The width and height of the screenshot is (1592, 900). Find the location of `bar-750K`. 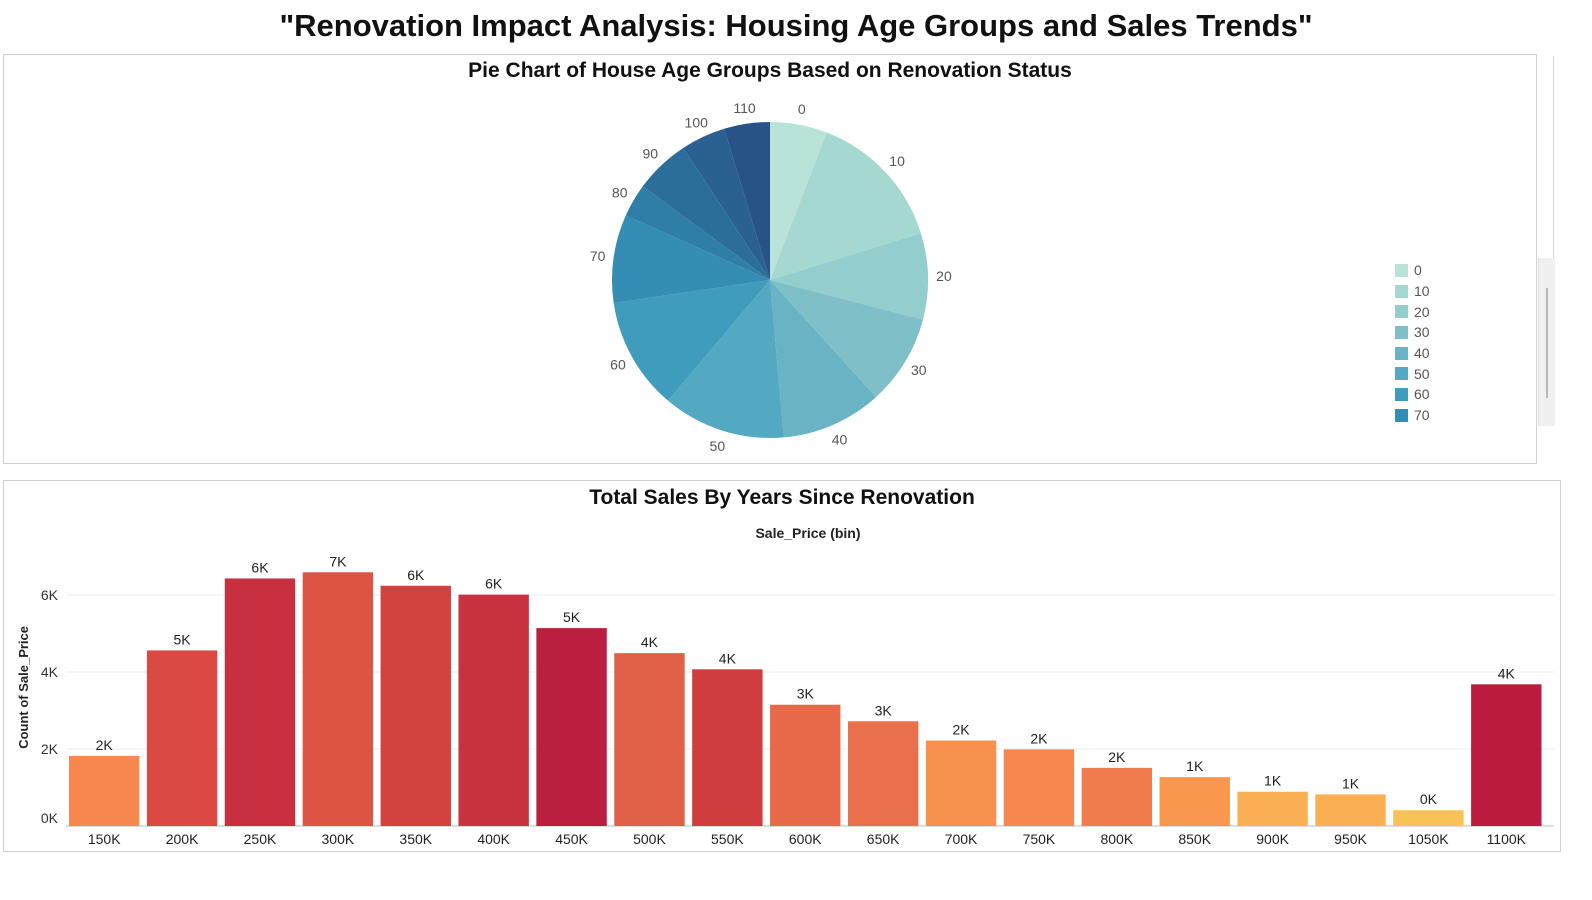

bar-750K is located at coordinates (1039, 787).